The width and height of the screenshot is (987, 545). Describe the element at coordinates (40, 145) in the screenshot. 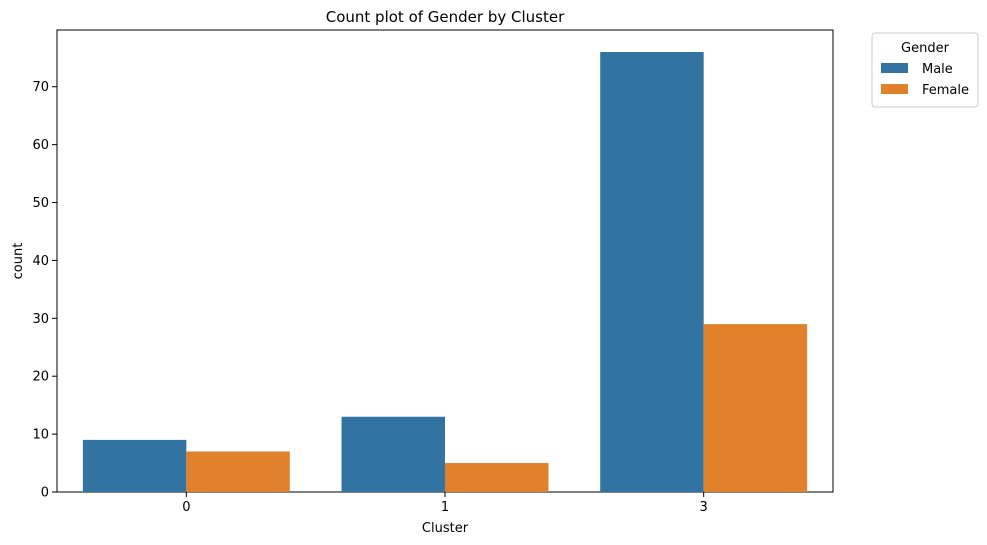

I see `y-tick-label: 60` at that location.